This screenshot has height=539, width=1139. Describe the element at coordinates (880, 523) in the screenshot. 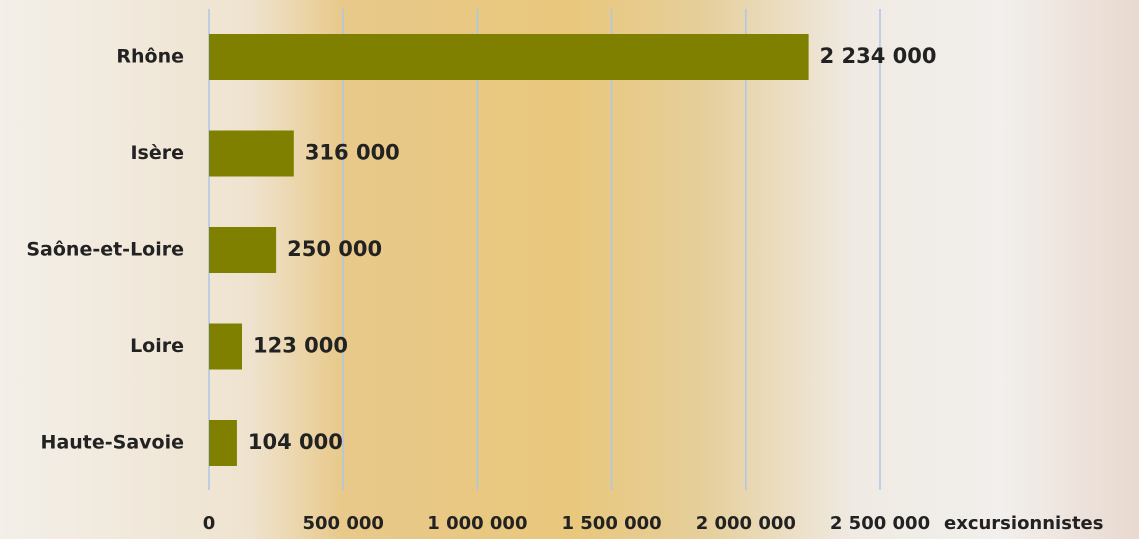

I see `x-tick-label: 2 500 000` at that location.